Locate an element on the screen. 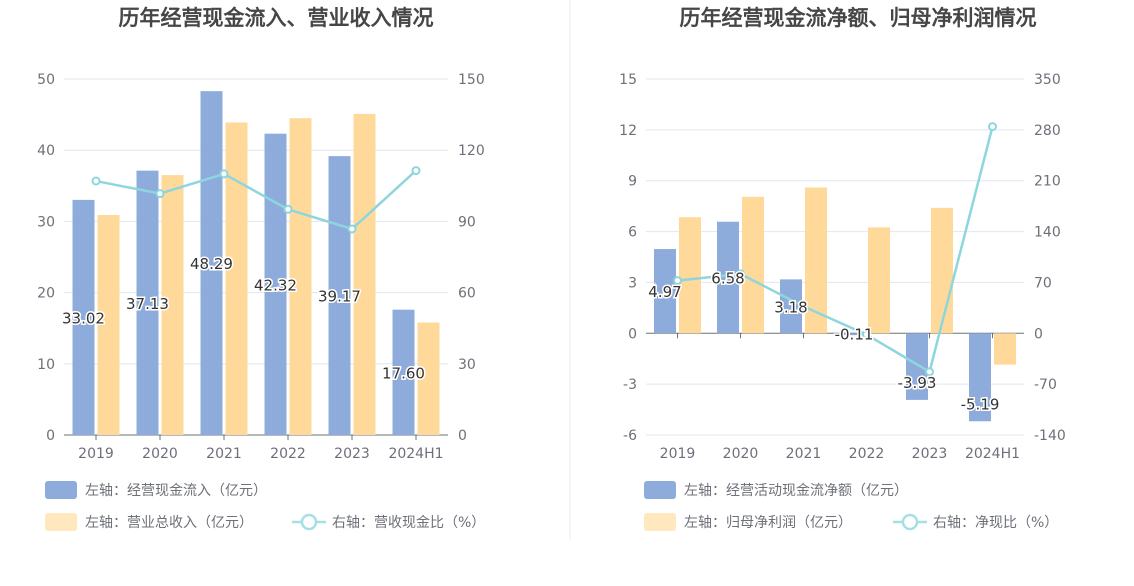 The width and height of the screenshot is (1134, 586). left-axis-tick-label: 20 is located at coordinates (46, 294).